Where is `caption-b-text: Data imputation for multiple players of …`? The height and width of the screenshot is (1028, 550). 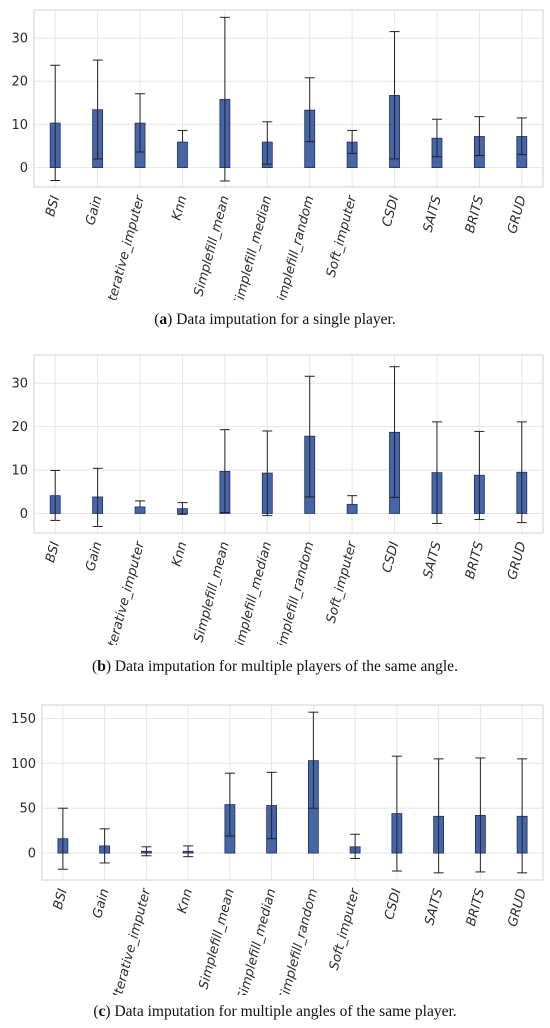
caption-b-text: Data imputation for multiple players of … is located at coordinates (284, 666).